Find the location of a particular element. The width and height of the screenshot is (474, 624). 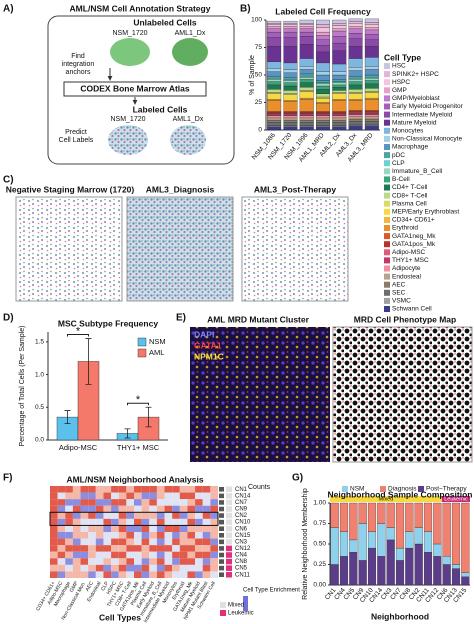

col-label: GMP is located at coordinates (74, 586).